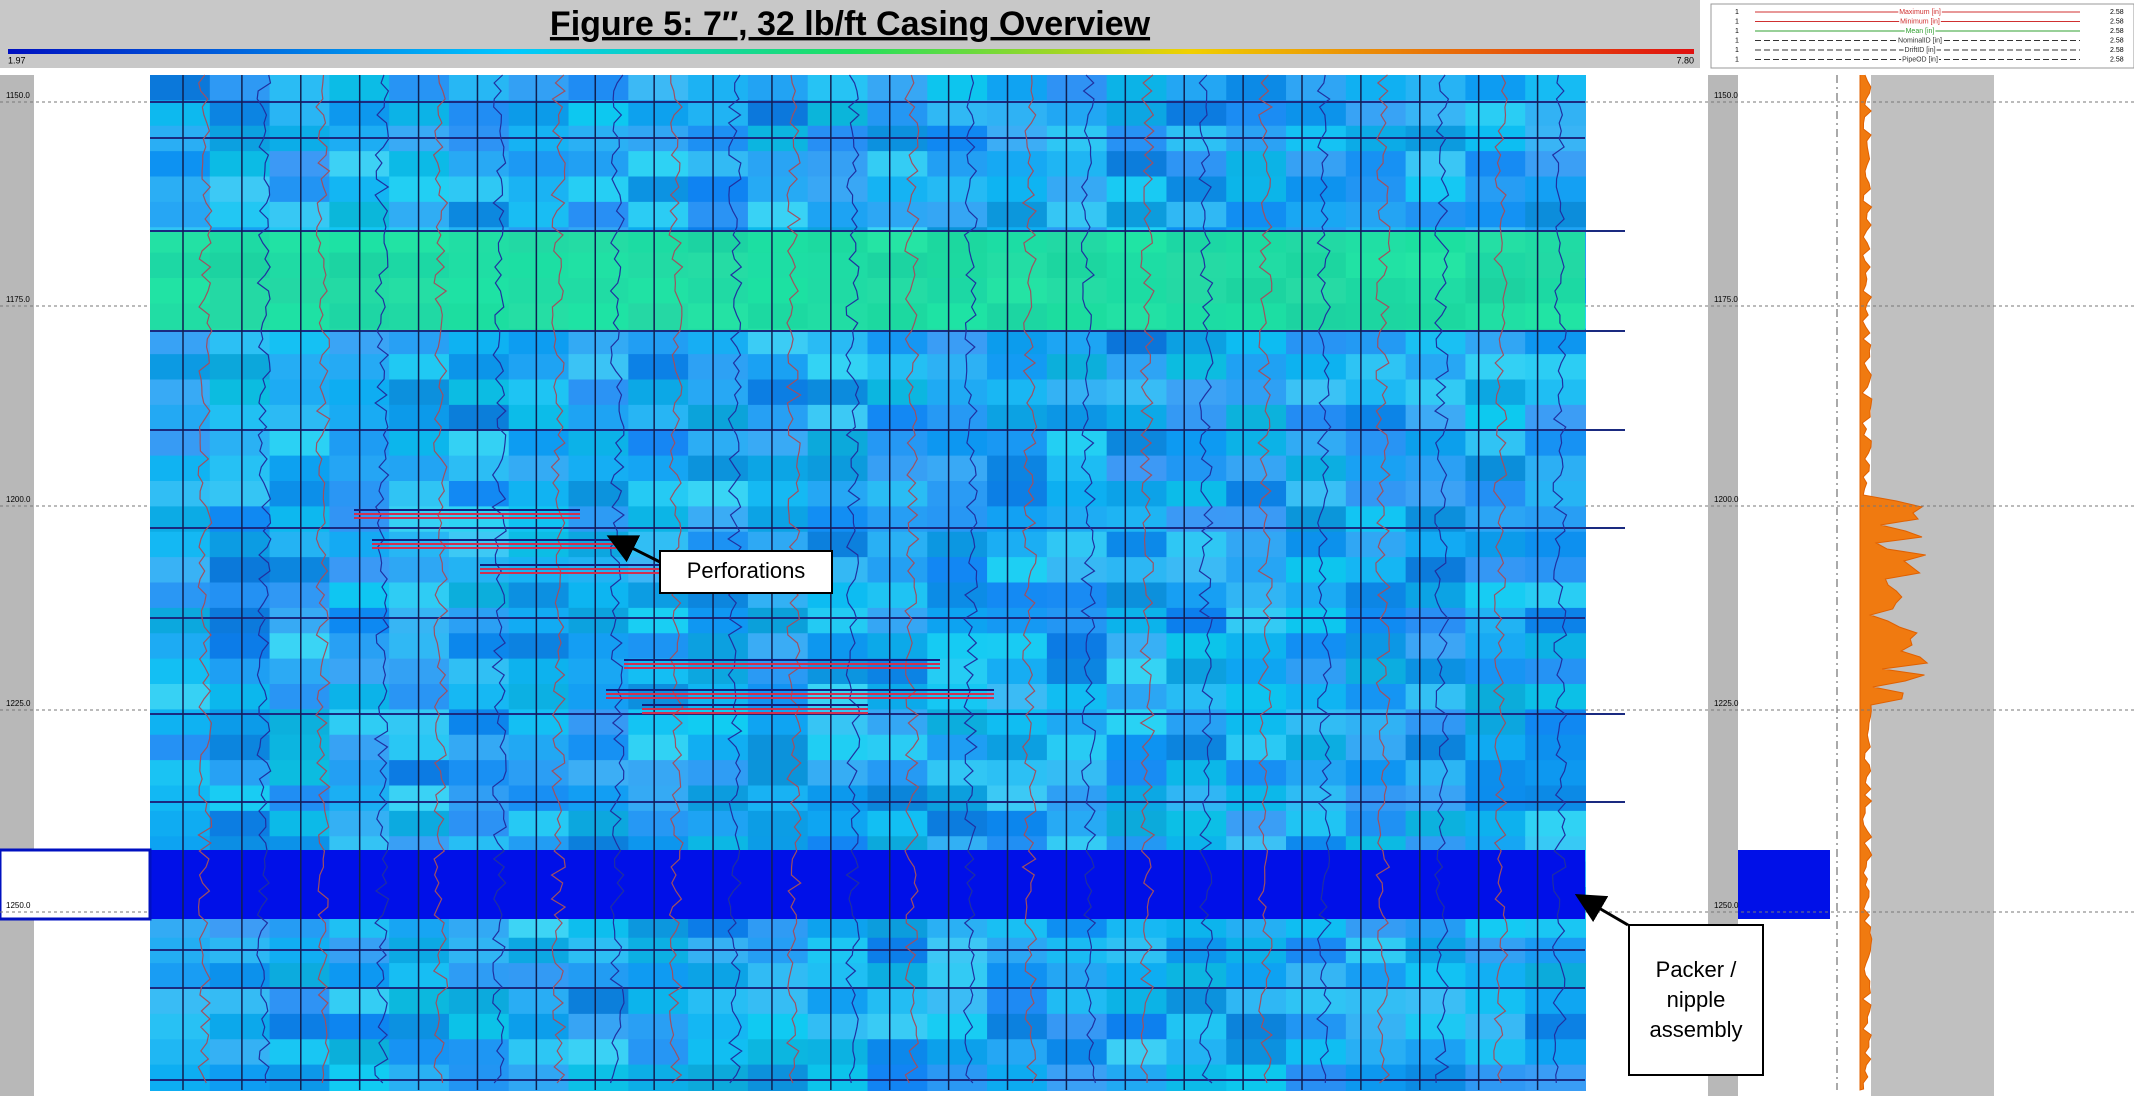 The height and width of the screenshot is (1096, 2134). Describe the element at coordinates (76, 884) in the screenshot. I see `packer-left` at that location.